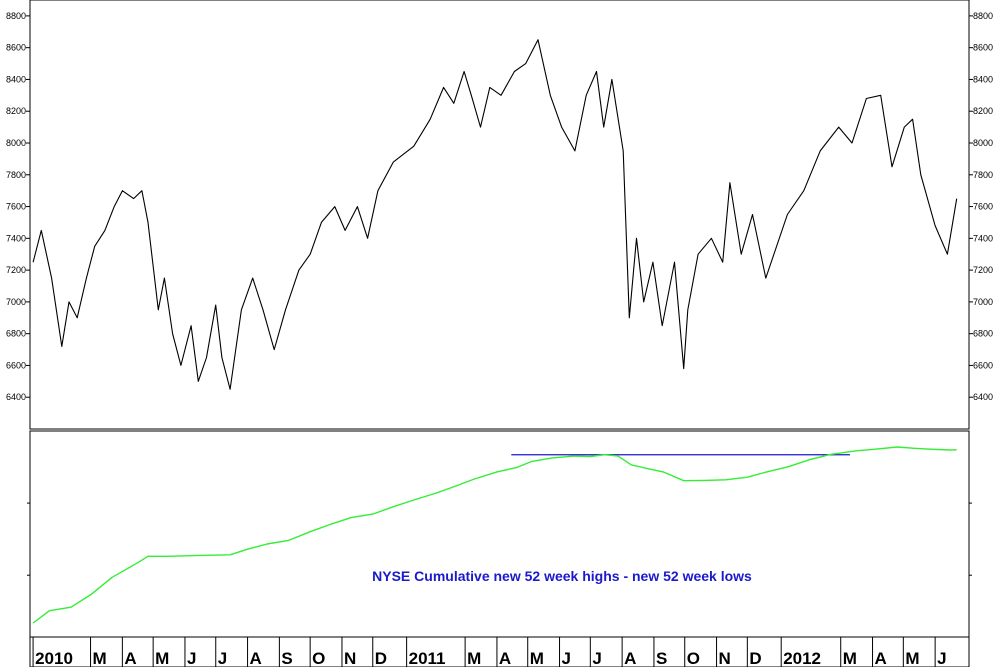  Describe the element at coordinates (16, 207) in the screenshot. I see `y-tick-label-left: 7600` at that location.